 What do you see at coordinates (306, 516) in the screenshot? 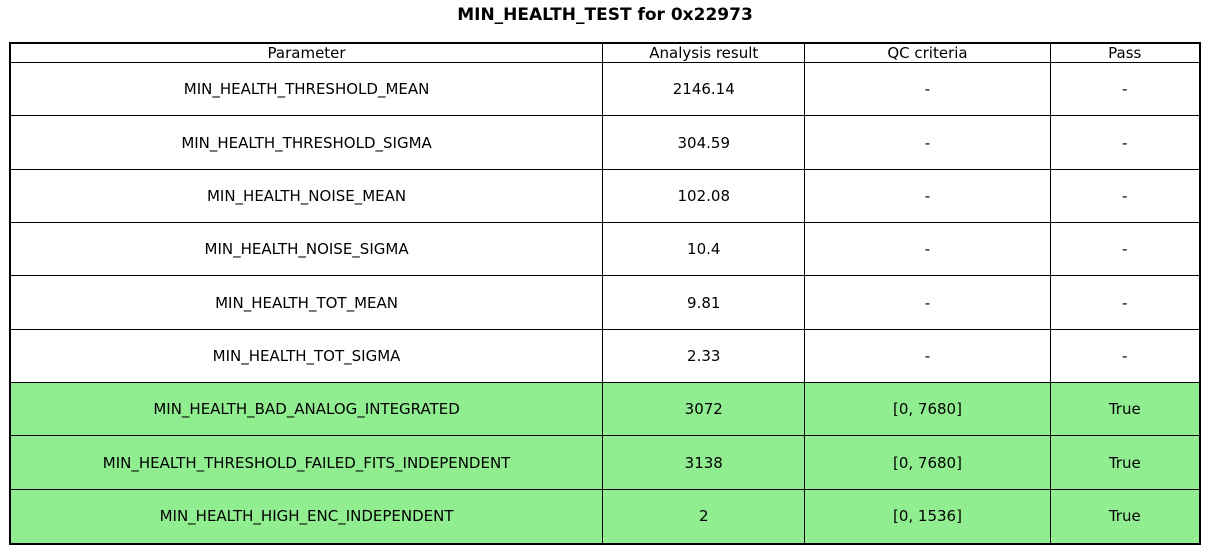
I see `cell-parameter: MIN_HEALTH_HIGH_ENC_INDEPENDENT` at bounding box center [306, 516].